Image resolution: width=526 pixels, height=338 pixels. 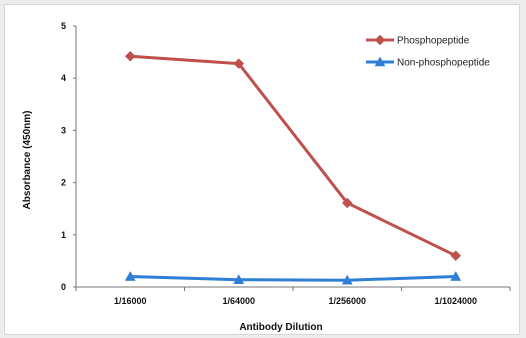 I want to click on legend-label: Phosphopeptide, so click(x=433, y=41).